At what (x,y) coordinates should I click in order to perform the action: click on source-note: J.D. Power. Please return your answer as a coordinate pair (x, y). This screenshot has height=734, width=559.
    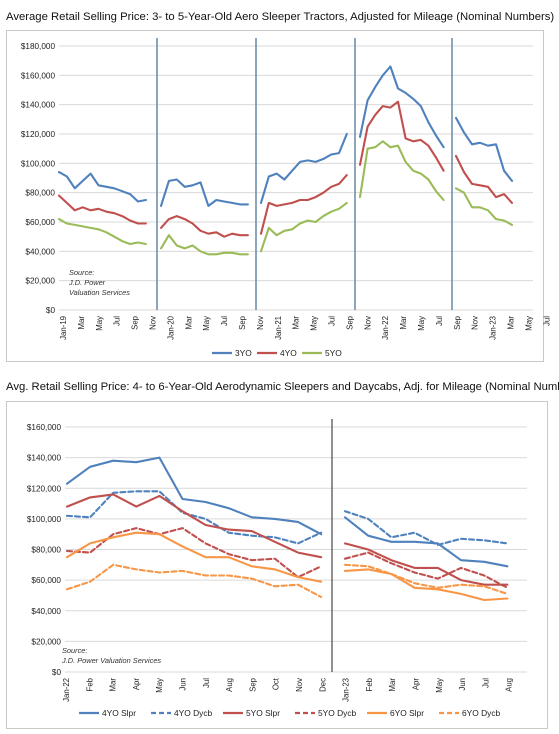
    Looking at the image, I should click on (87, 282).